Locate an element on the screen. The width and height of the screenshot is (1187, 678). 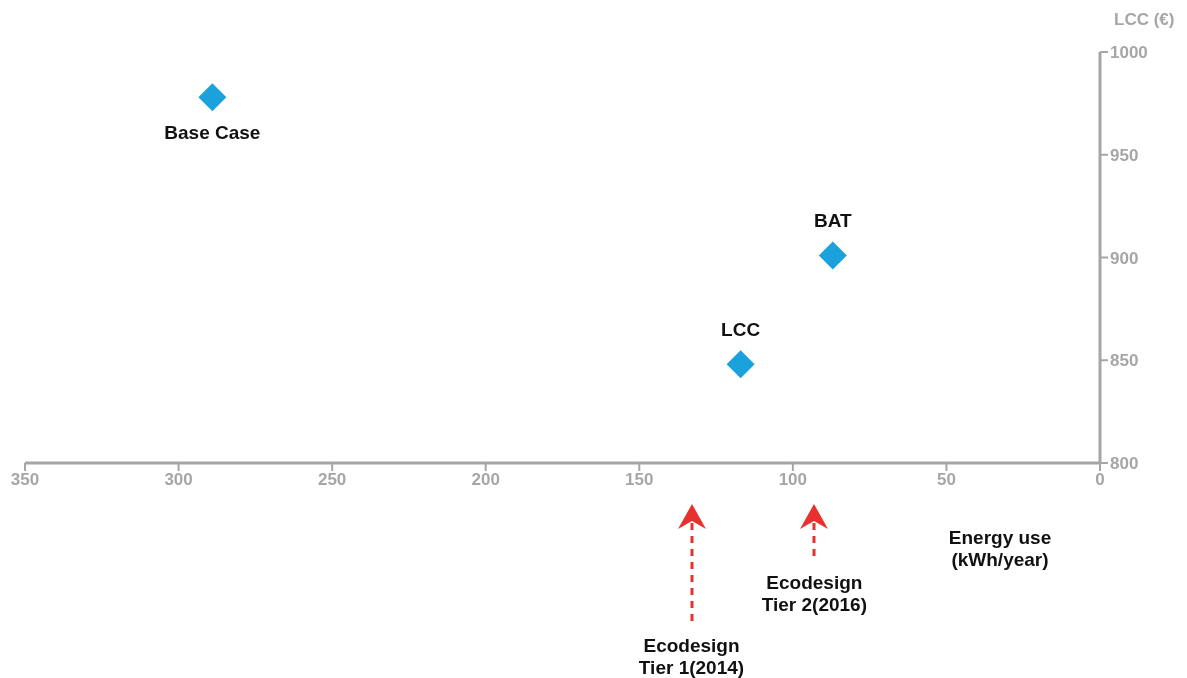
x-tick-label: 50 is located at coordinates (946, 480).